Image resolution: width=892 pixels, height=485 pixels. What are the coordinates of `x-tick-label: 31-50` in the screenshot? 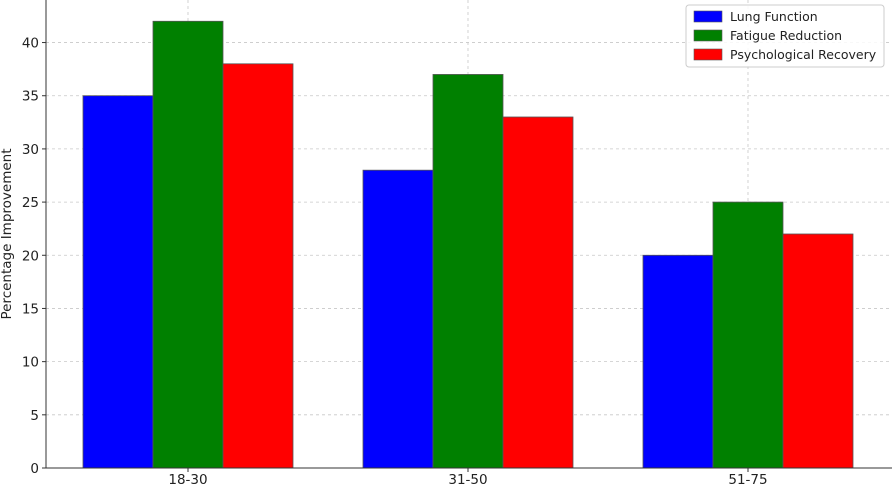 It's located at (467, 478).